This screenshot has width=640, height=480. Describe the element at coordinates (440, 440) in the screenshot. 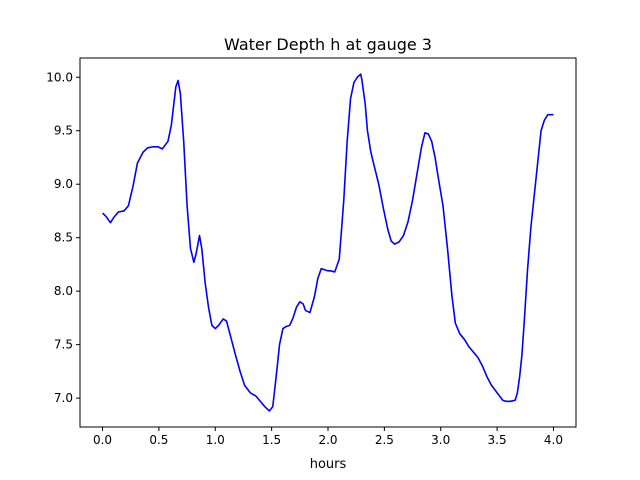

I see `x-tick-label: 3.0` at that location.